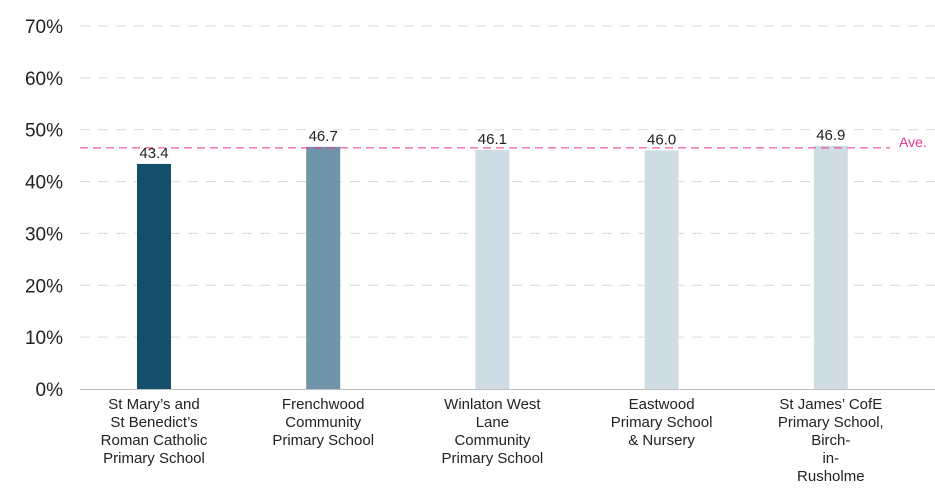  I want to click on y-tick-label: 0%, so click(50, 390).